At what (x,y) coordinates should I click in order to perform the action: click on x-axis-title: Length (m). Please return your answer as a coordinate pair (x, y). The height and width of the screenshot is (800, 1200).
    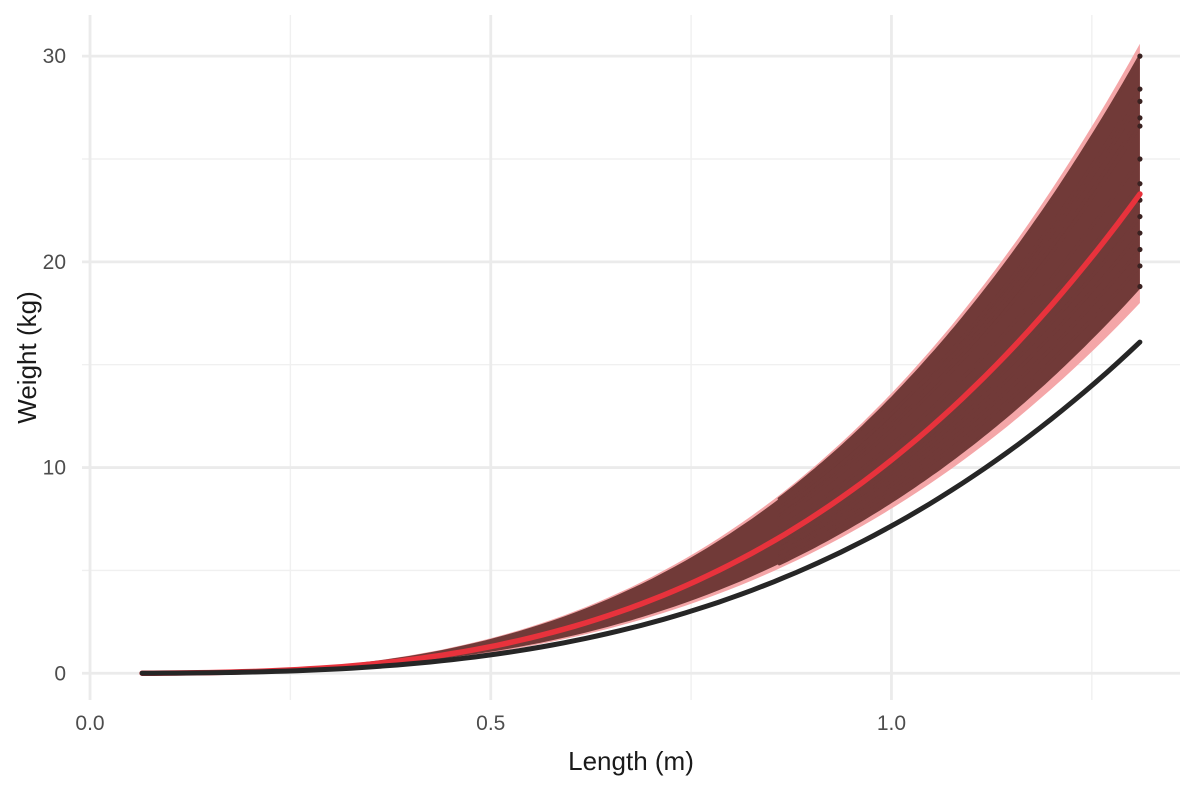
    Looking at the image, I should click on (631, 761).